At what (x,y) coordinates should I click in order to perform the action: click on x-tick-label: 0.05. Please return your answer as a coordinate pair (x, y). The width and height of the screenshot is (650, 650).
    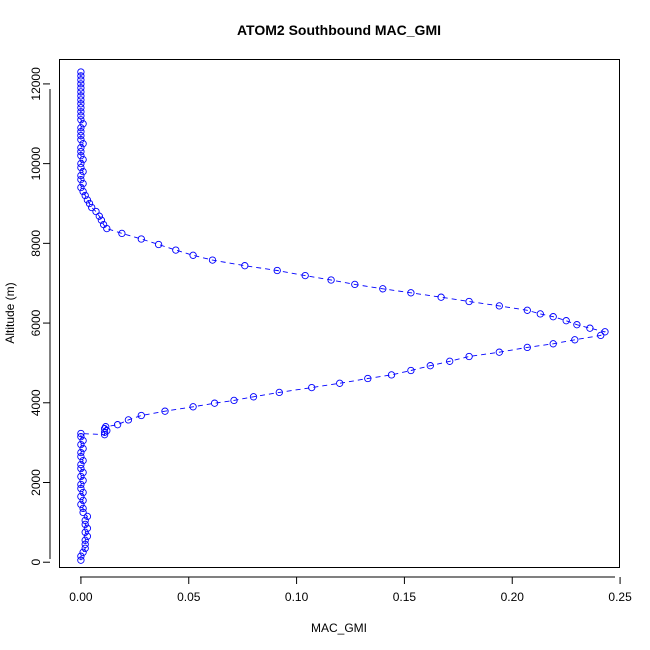
    Looking at the image, I should click on (189, 597).